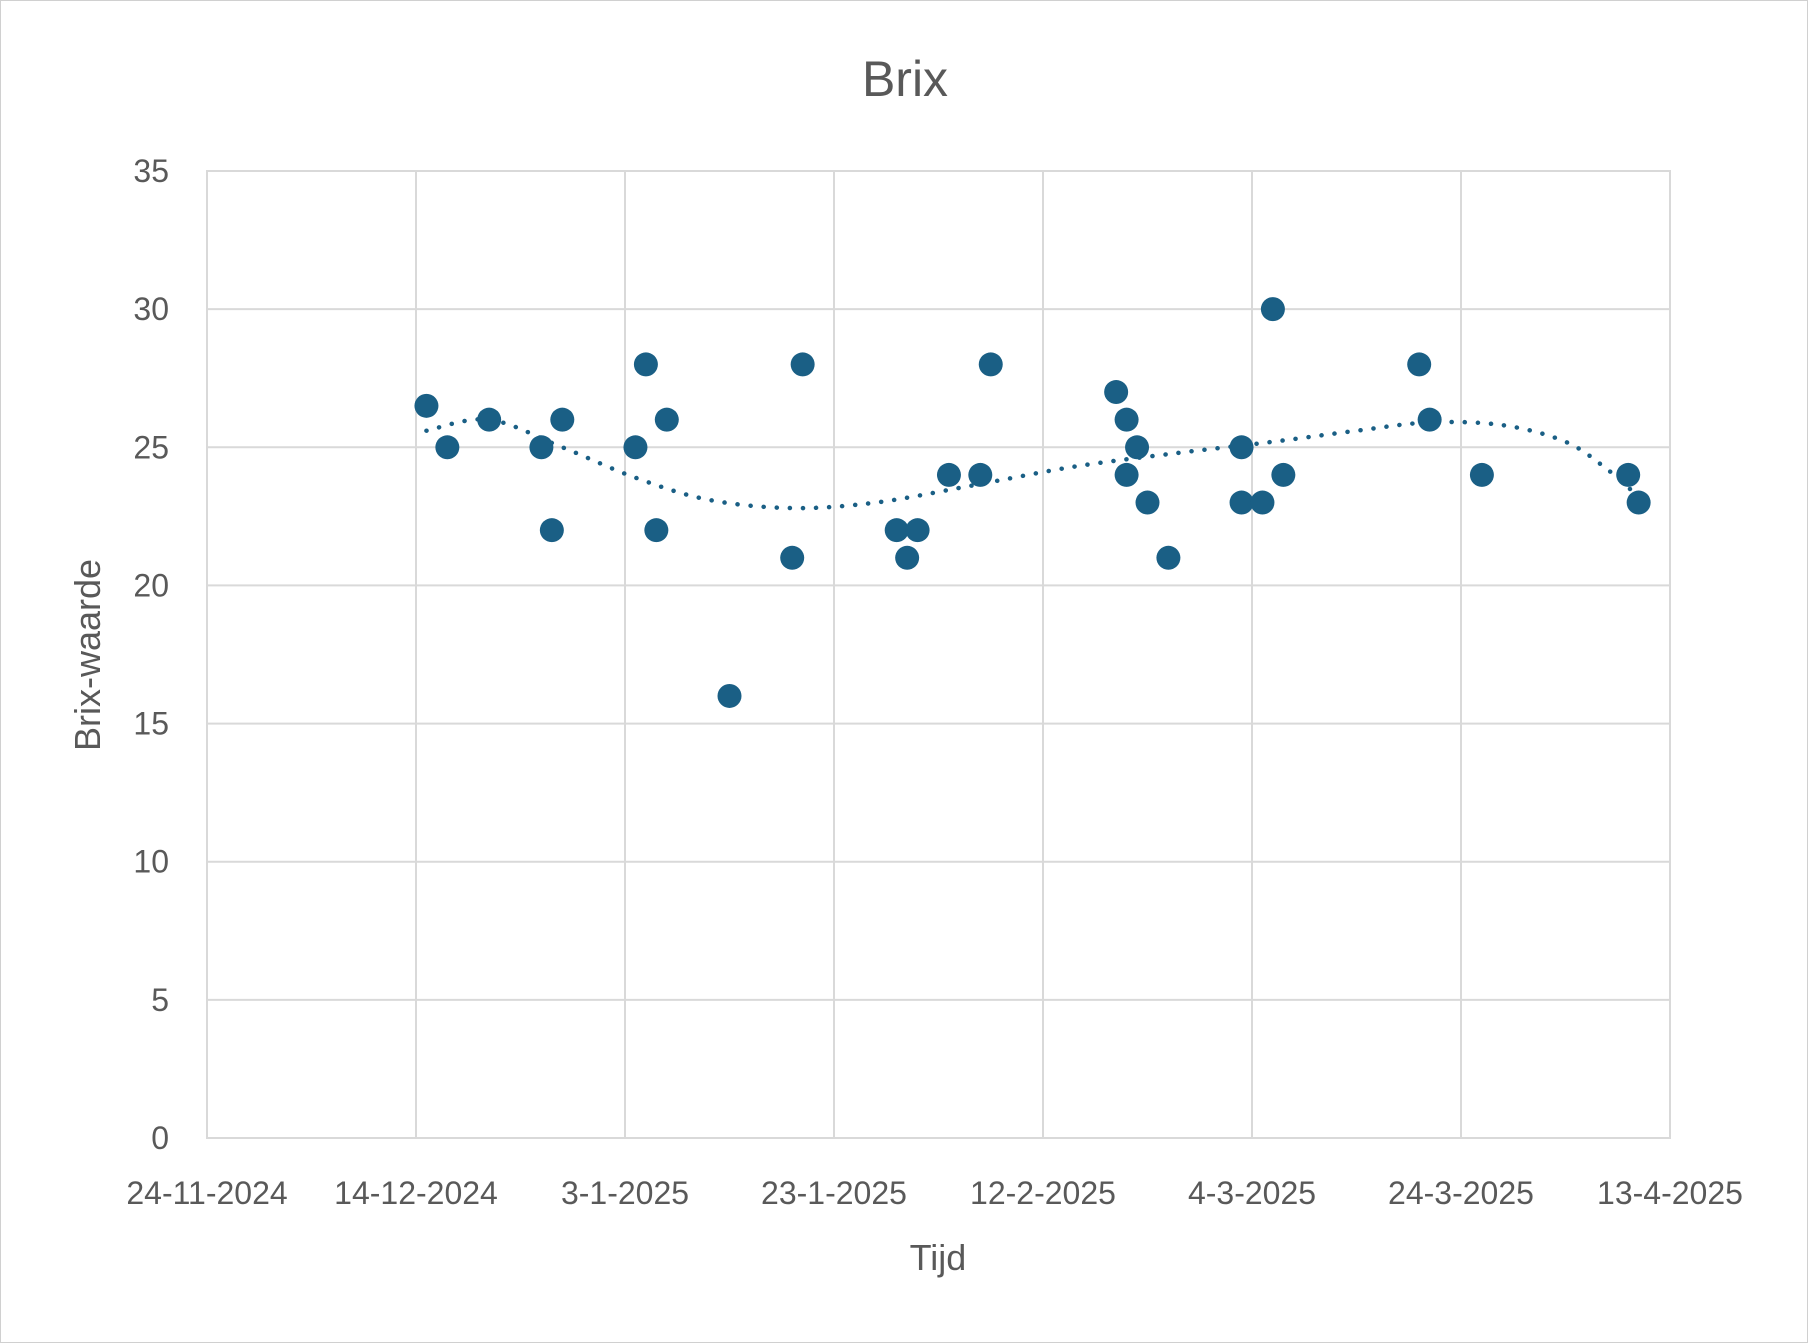 The width and height of the screenshot is (1808, 1343). What do you see at coordinates (1670, 1193) in the screenshot?
I see `x-tick-label: 13-4-2025` at bounding box center [1670, 1193].